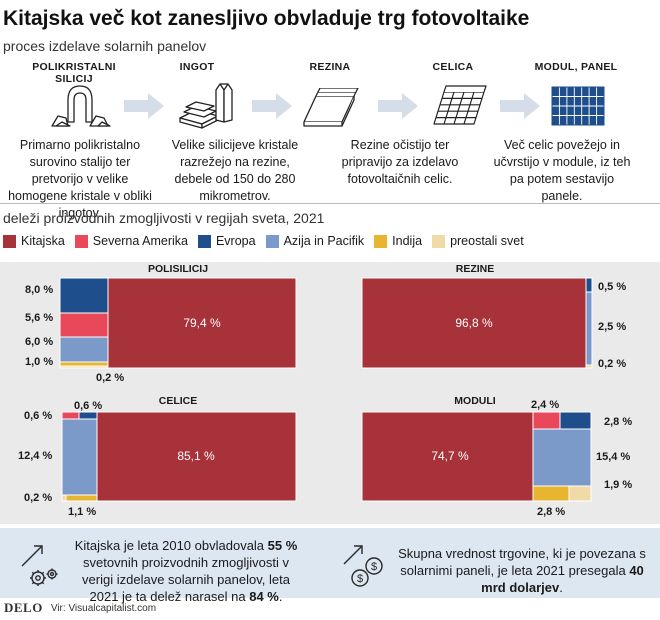  I want to click on chart-title-celice: CELICE, so click(178, 401).